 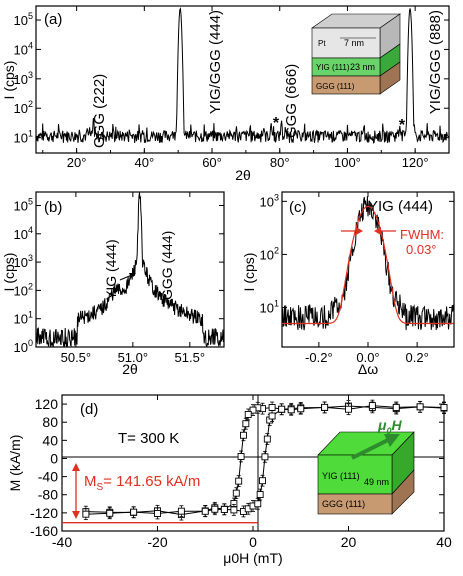 What do you see at coordinates (23, 137) in the screenshot?
I see `panel-a-ytick-label: 10¹` at bounding box center [23, 137].